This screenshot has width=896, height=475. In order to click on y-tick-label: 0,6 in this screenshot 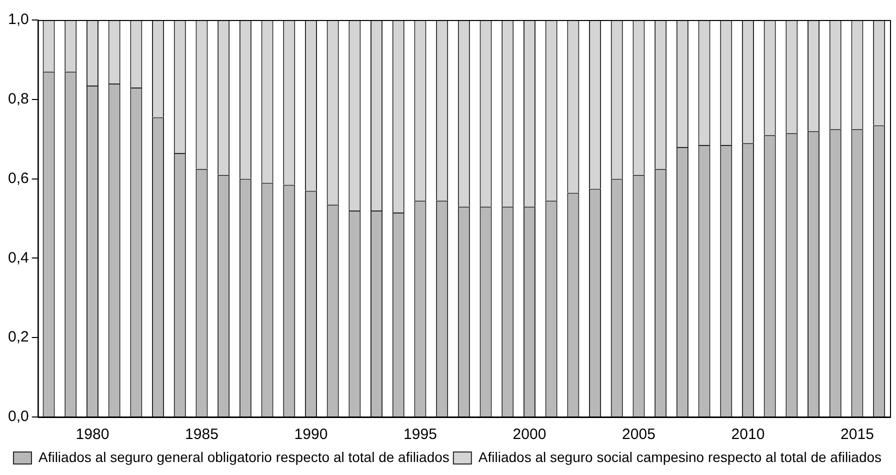, I will do `click(18, 178)`.